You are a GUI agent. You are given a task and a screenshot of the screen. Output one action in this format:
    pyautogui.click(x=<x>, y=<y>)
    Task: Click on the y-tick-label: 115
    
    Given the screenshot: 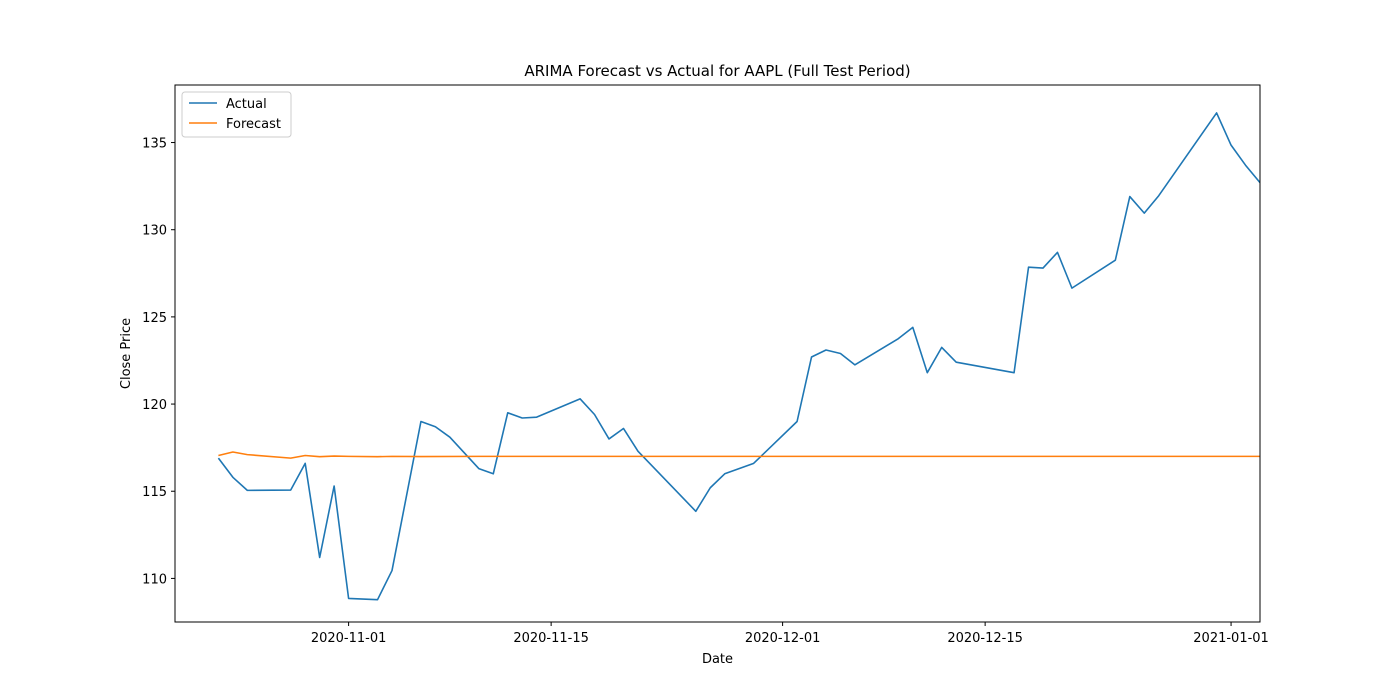 What is the action you would take?
    pyautogui.click(x=154, y=492)
    